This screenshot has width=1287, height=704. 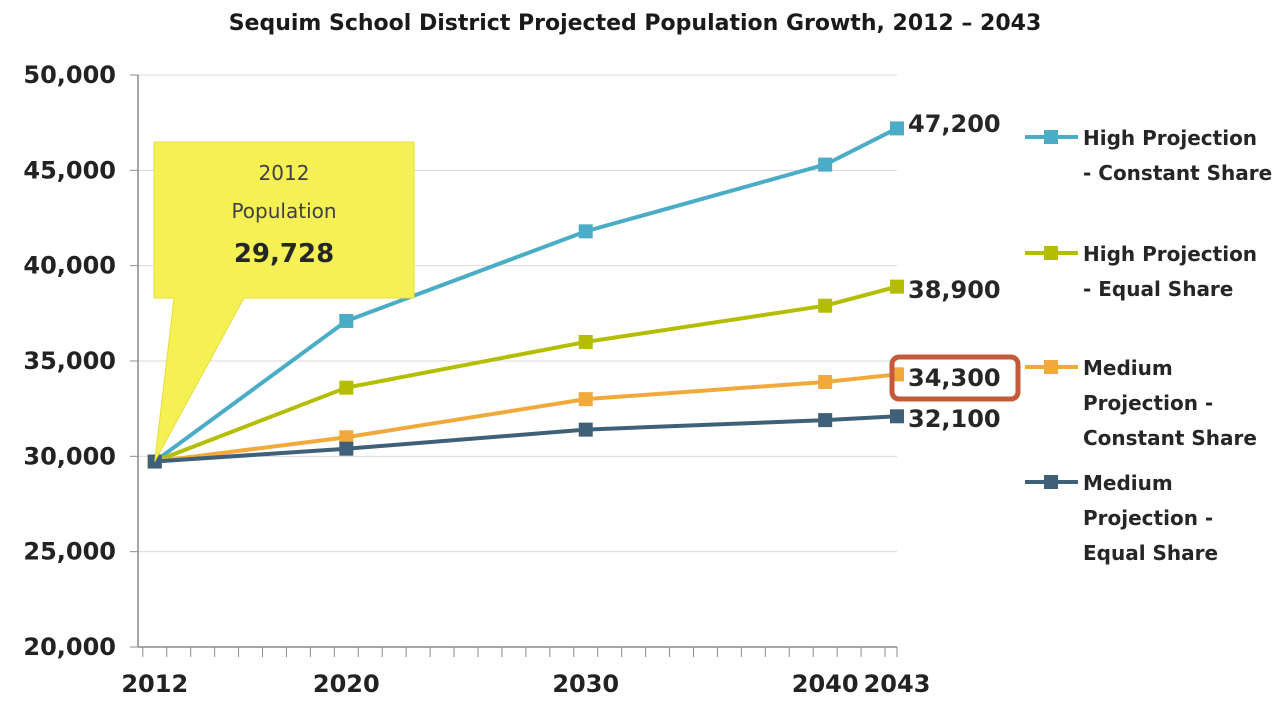 What do you see at coordinates (69, 75) in the screenshot?
I see `y-tick-label: 50,000` at bounding box center [69, 75].